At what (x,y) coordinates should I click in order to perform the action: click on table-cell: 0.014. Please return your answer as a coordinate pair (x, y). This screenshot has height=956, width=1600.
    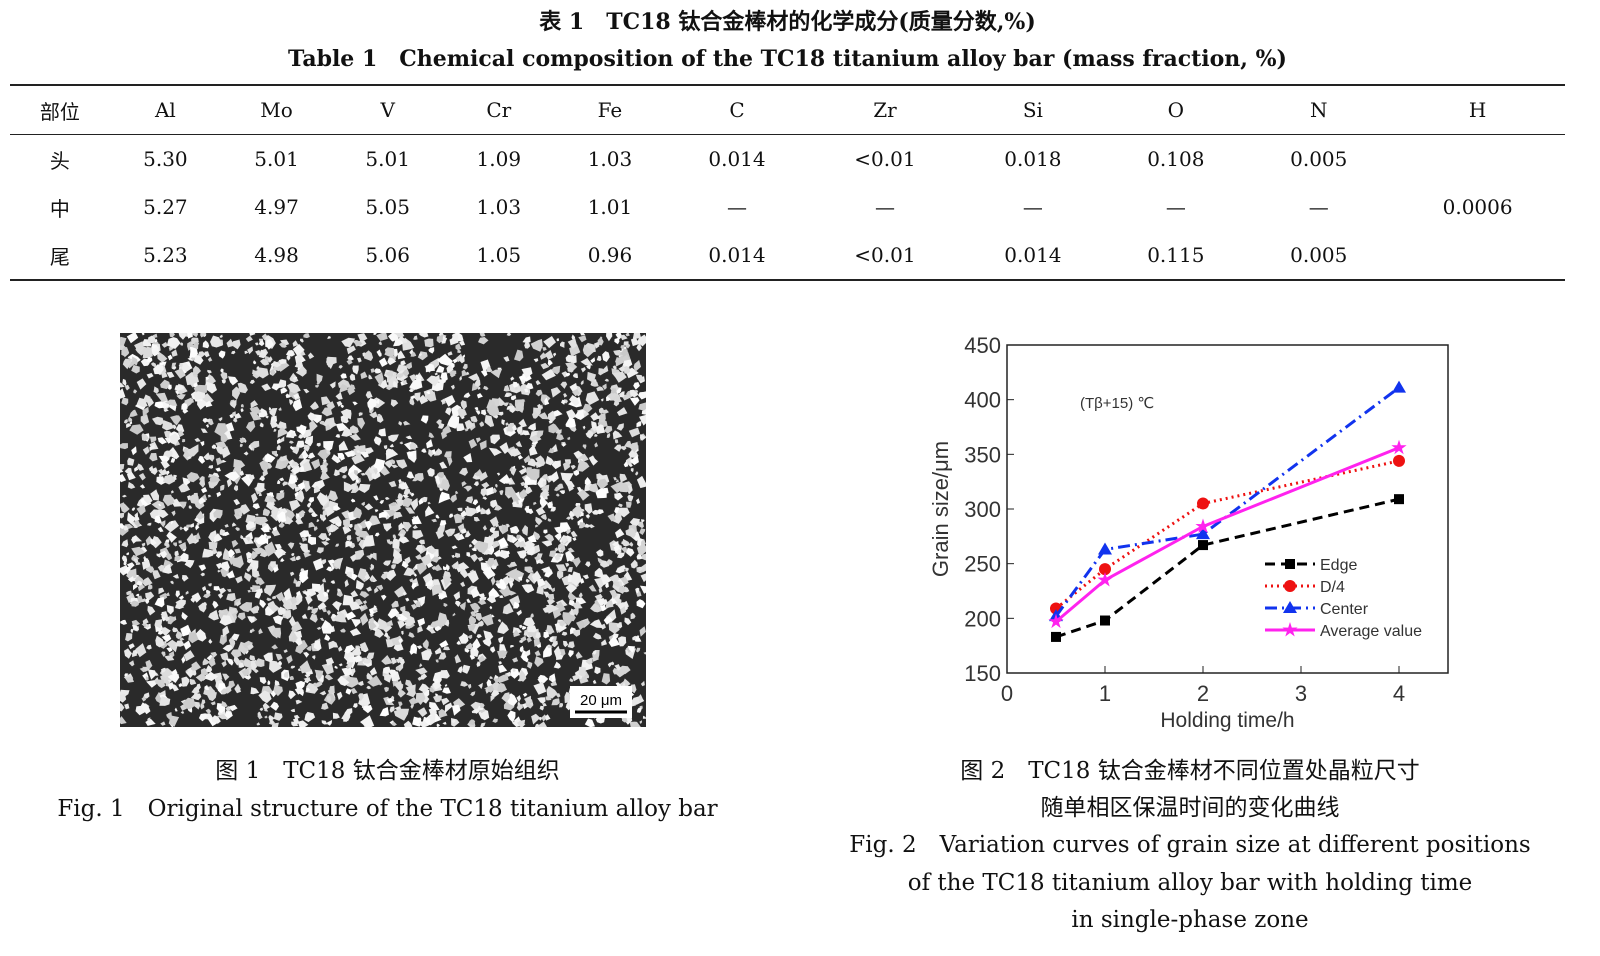
    Looking at the image, I should click on (737, 159).